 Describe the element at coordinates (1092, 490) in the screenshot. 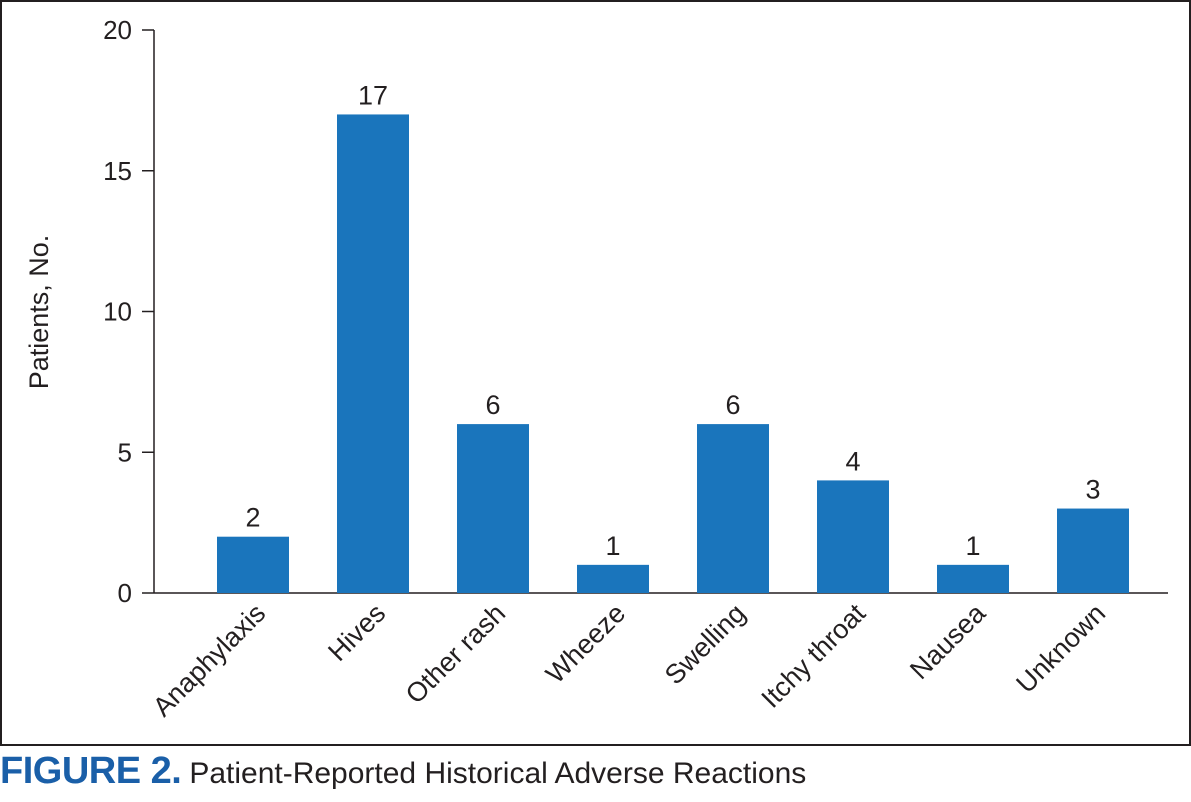

I see `data-label: 3` at that location.